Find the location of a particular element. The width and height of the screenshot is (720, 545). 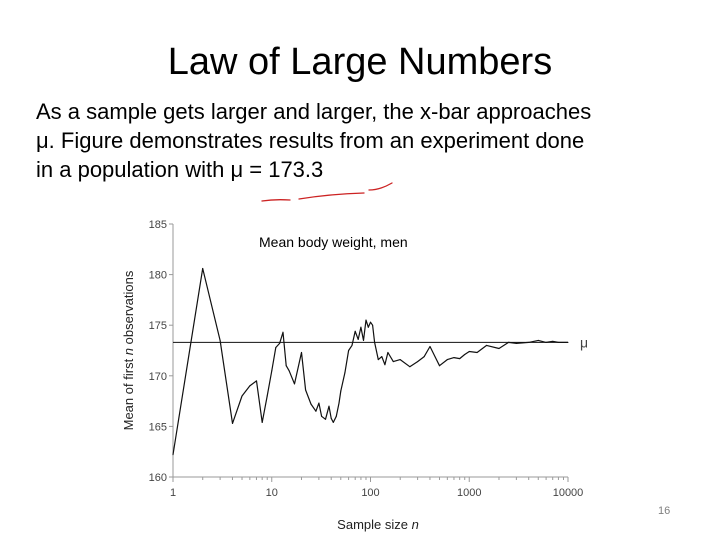

y-tick-label: 165 is located at coordinates (158, 427).